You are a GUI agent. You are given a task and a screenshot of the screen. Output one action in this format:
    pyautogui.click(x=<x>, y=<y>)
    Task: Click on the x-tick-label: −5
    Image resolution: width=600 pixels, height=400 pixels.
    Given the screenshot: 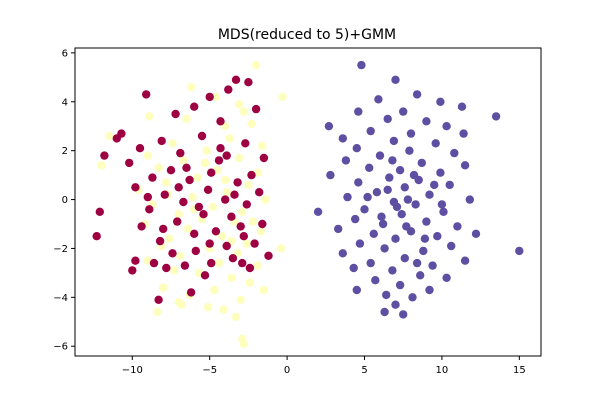 What is the action you would take?
    pyautogui.click(x=209, y=370)
    